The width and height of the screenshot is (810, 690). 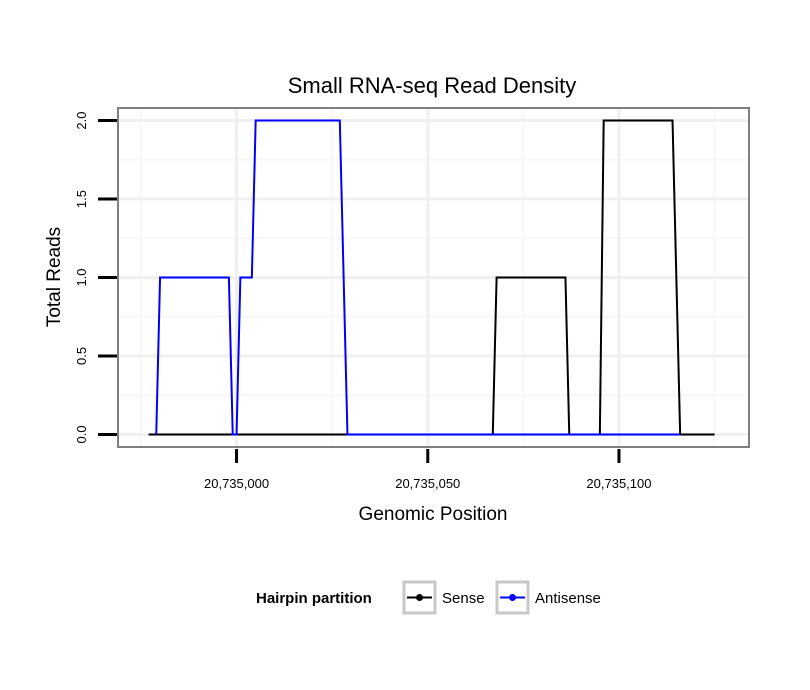 I want to click on y-tick-label: 1.5, so click(x=81, y=199).